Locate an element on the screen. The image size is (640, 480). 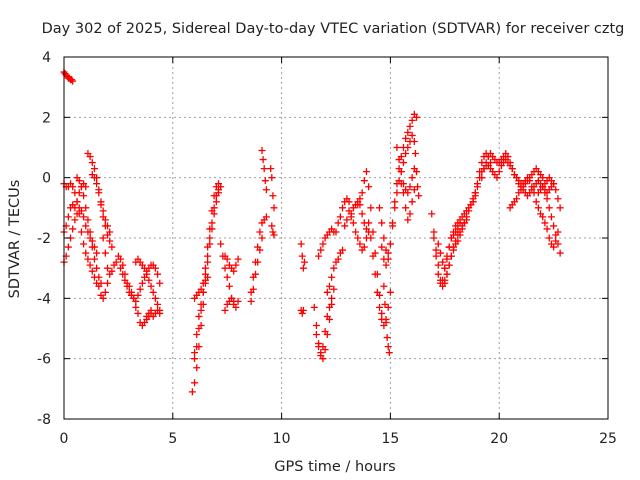
x-tick-label: 5 is located at coordinates (172, 439).